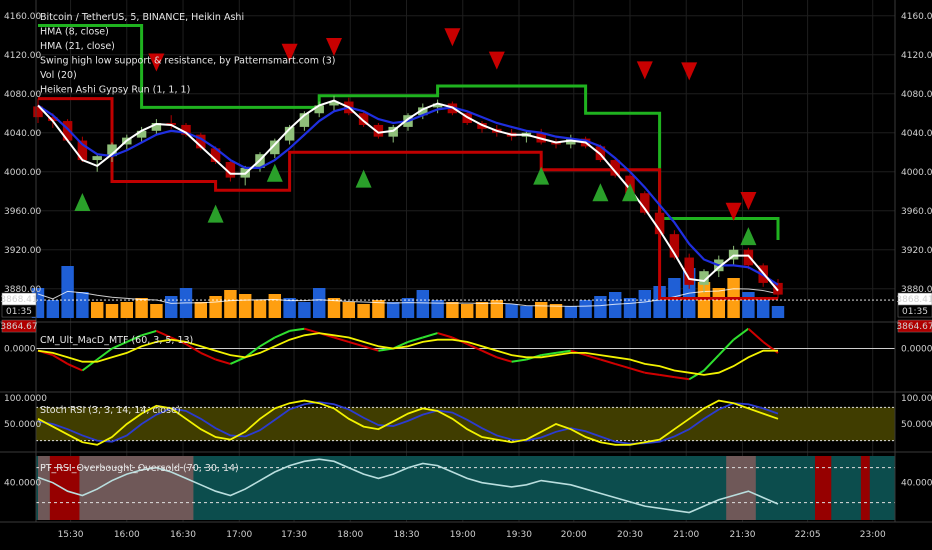 The image size is (932, 550). Describe the element at coordinates (914, 327) in the screenshot. I see `price-badge-text: 3864.67` at that location.